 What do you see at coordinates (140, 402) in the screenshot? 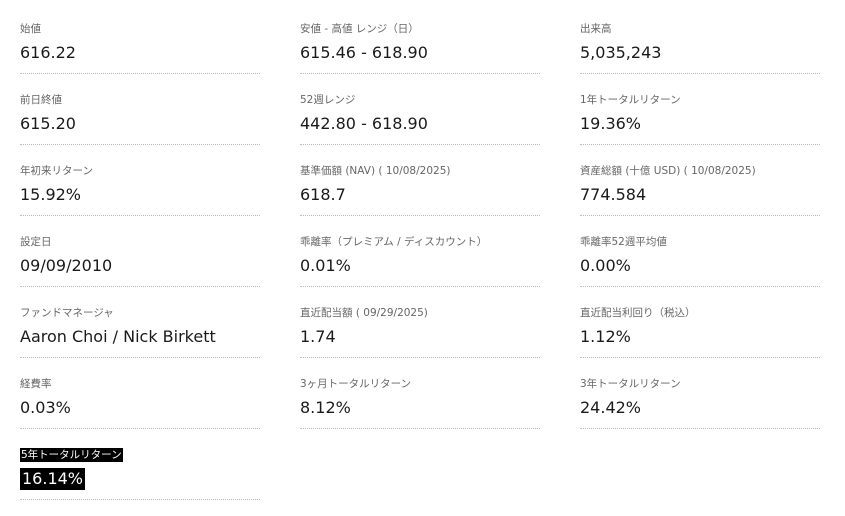
I see `stat-expense-ratio: 経費率 0.03%` at bounding box center [140, 402].